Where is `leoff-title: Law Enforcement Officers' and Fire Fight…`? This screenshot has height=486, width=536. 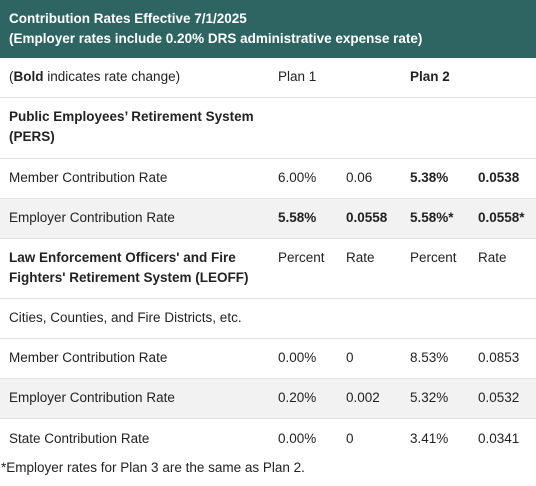
leoff-title: Law Enforcement Officers' and Fire Fight… is located at coordinates (129, 267).